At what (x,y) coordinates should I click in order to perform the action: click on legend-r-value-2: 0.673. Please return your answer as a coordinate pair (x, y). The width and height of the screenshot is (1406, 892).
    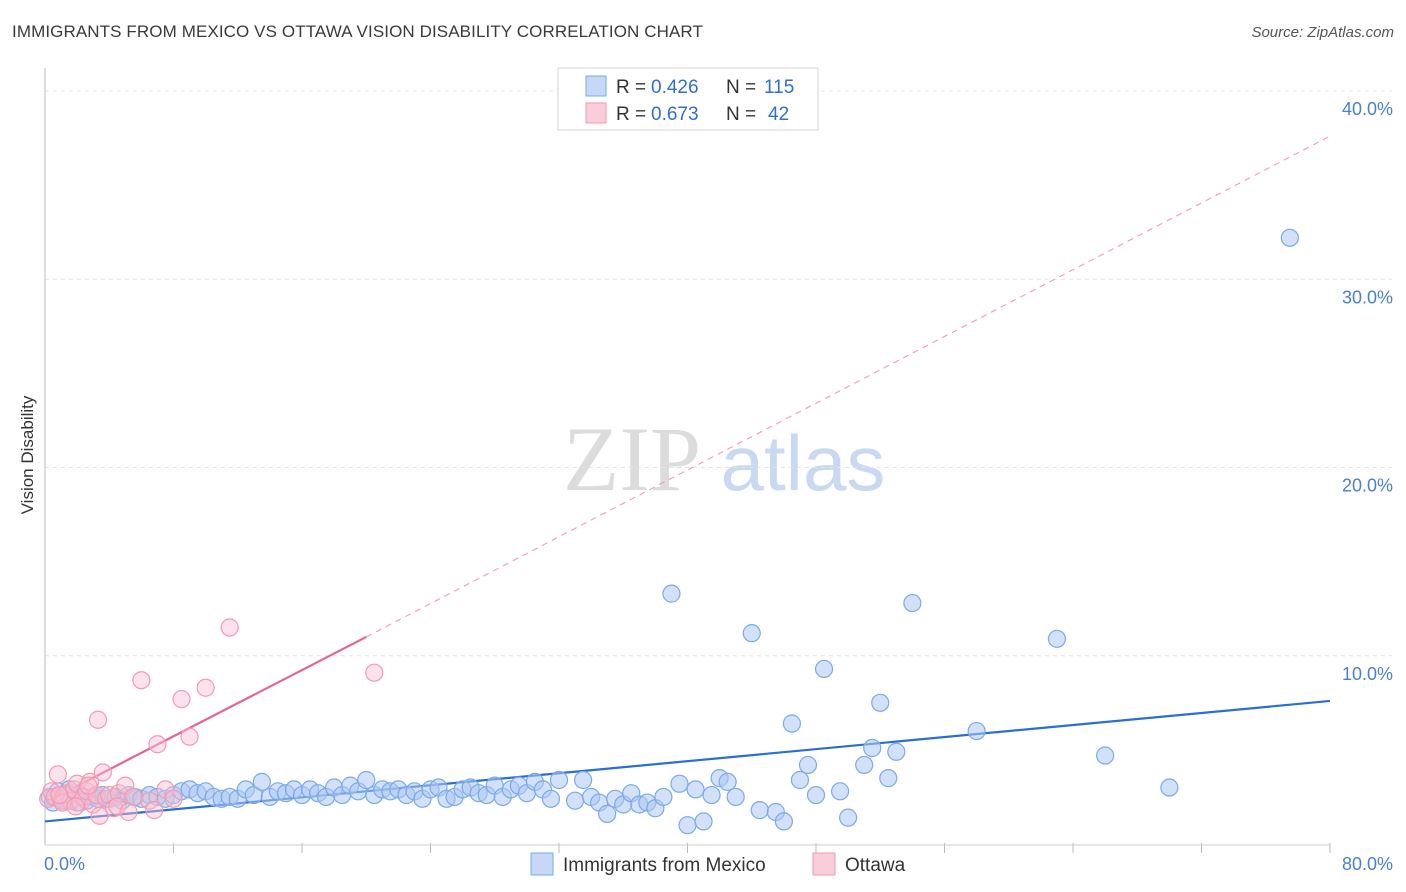
    Looking at the image, I should click on (675, 114).